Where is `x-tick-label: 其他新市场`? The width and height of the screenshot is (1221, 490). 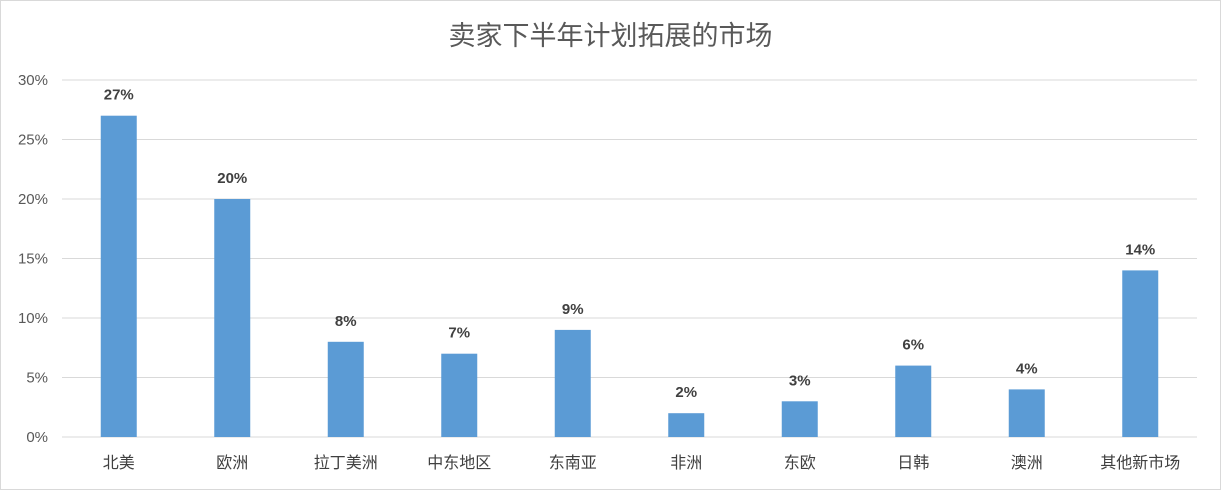 x-tick-label: 其他新市场 is located at coordinates (1140, 462).